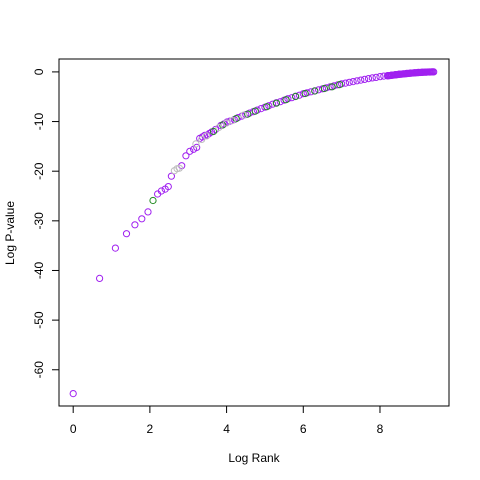 The height and width of the screenshot is (480, 480). I want to click on x-axis: 0 2 4 6 8, so click(227, 420).